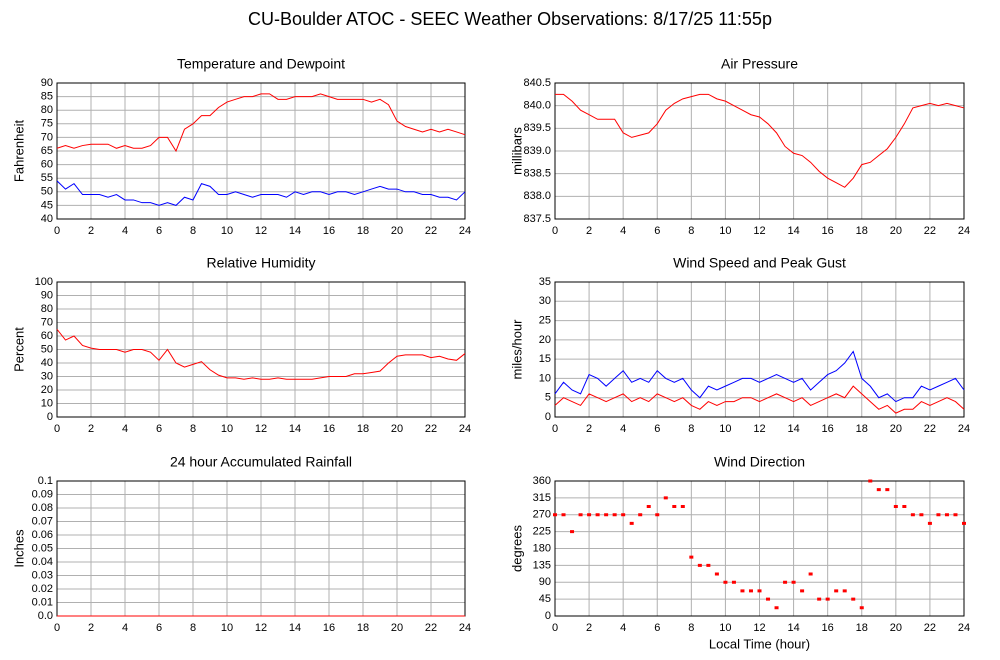 The image size is (1000, 660). I want to click on y-tick-label: 840.0, so click(537, 106).